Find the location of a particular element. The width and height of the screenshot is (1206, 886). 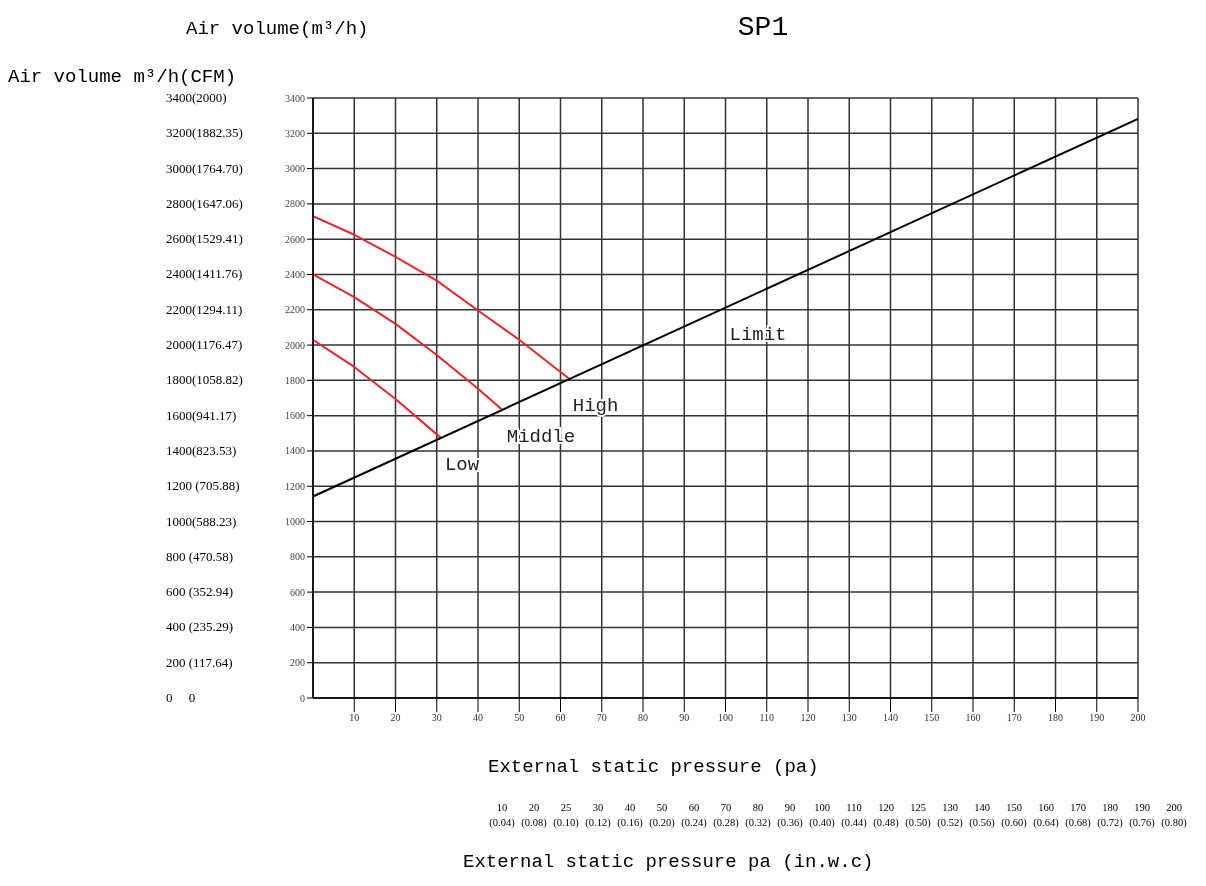

x-tick-label: 10 is located at coordinates (354, 718).